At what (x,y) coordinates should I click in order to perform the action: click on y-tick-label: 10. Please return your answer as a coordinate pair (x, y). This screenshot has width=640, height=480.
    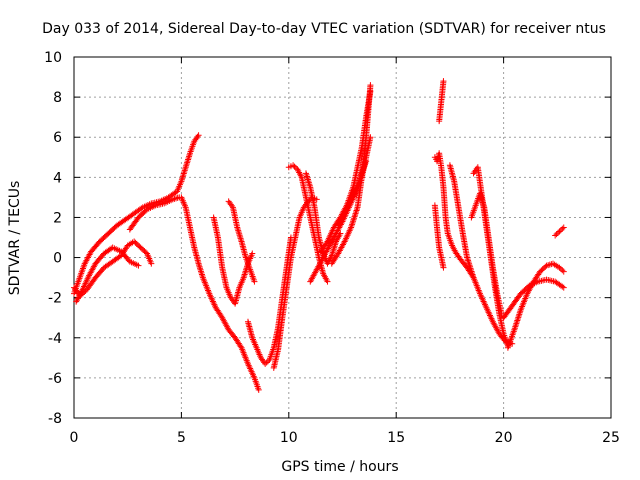
    Looking at the image, I should click on (53, 58).